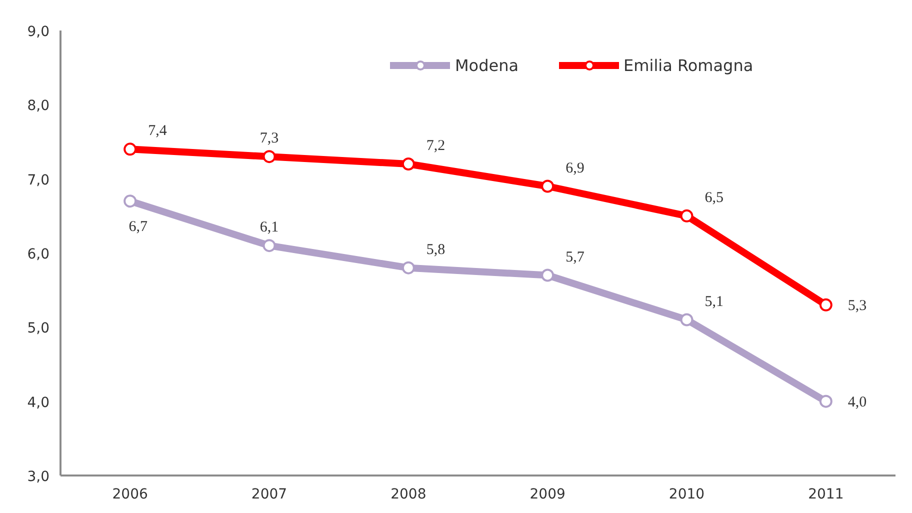  Describe the element at coordinates (408, 494) in the screenshot. I see `x-tick-label: 2008` at that location.